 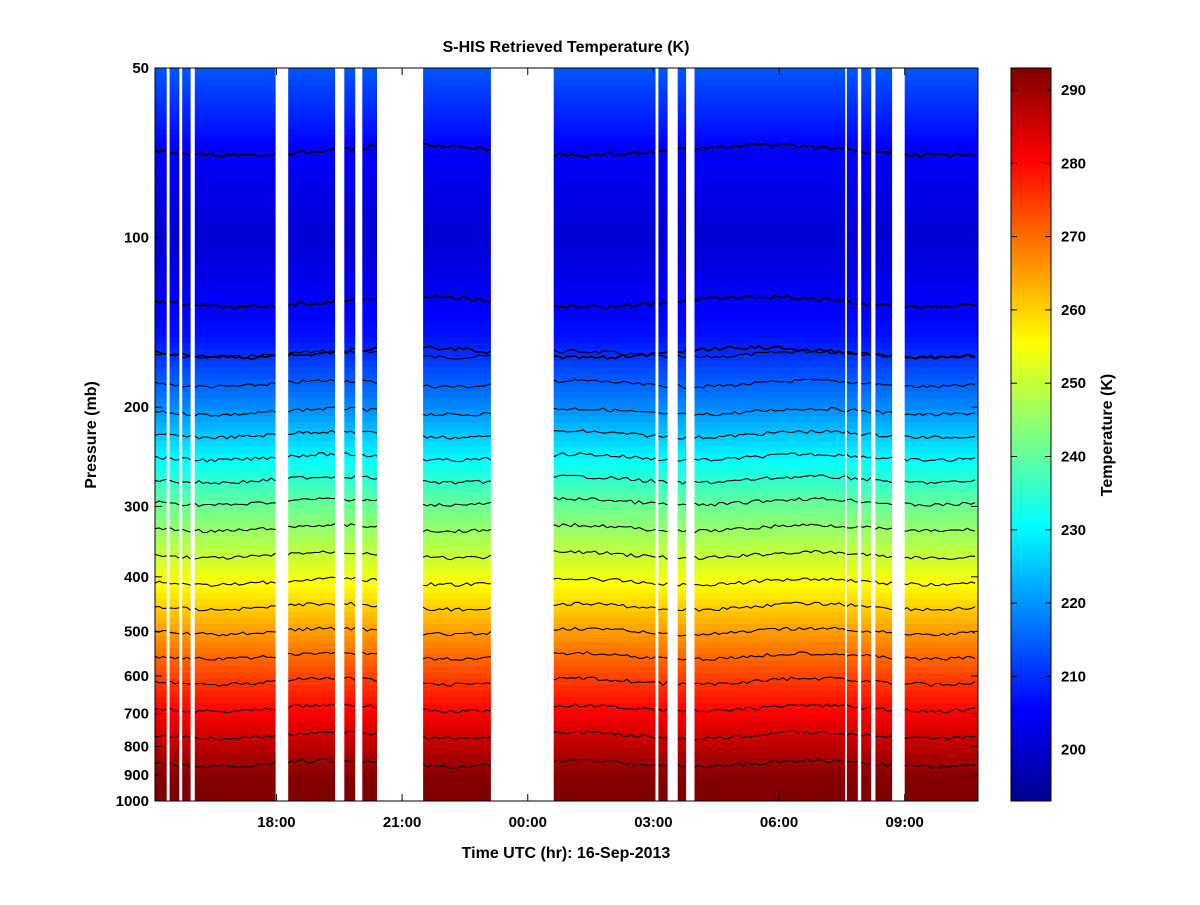 I want to click on y-tick-label: 200, so click(x=136, y=407).